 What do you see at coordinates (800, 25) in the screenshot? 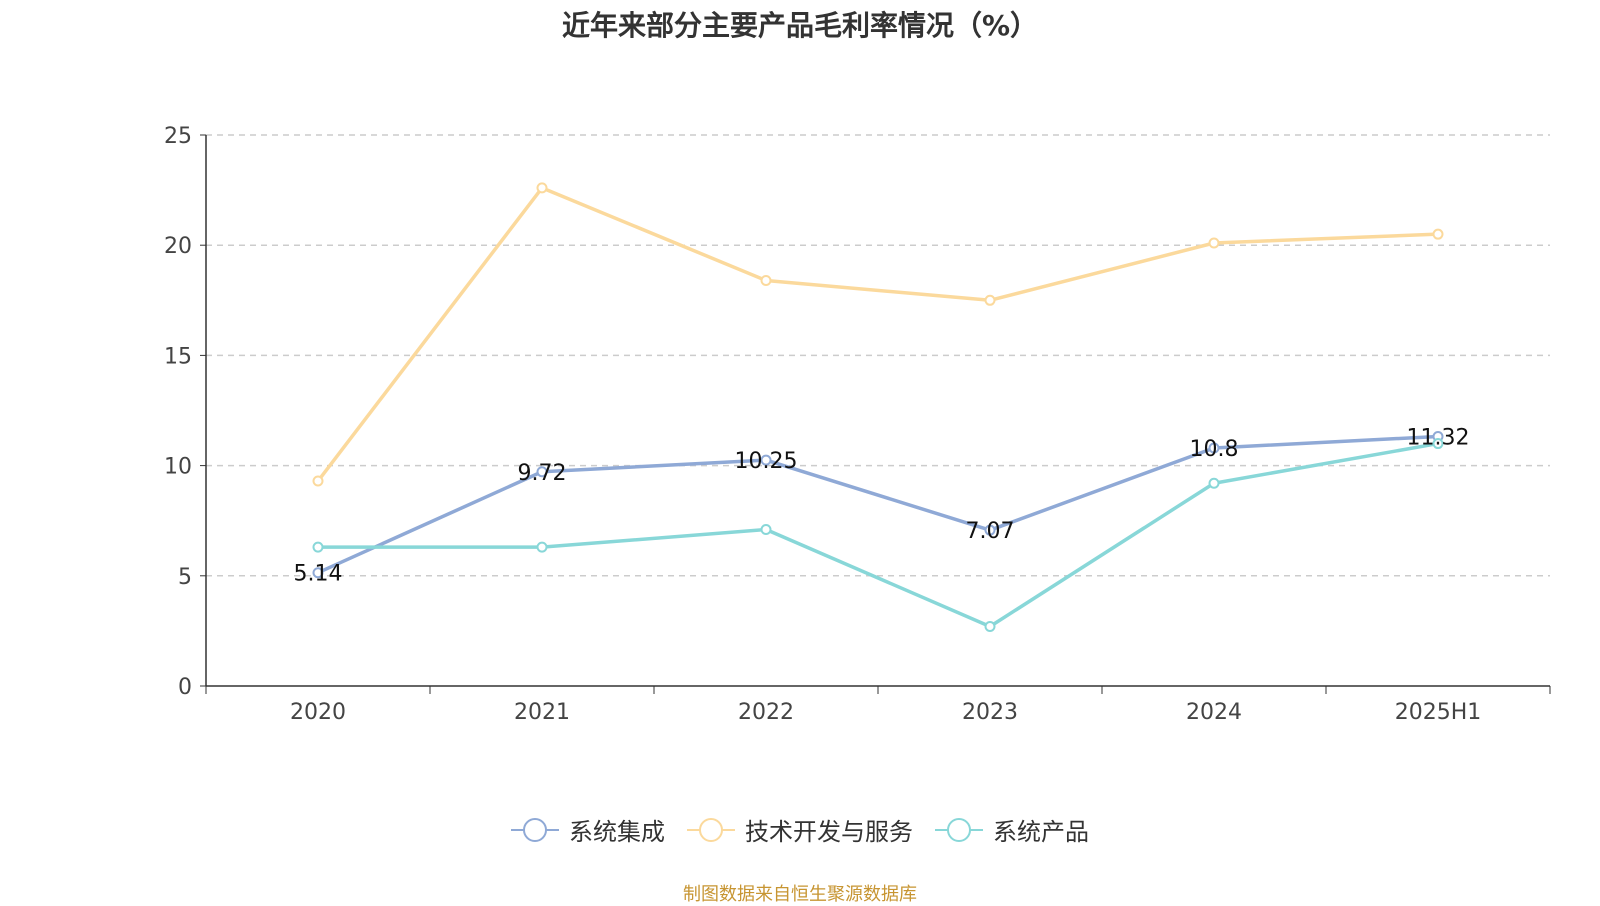
I see `chart-title: 近年来部分主要产品毛利率情况（%）` at bounding box center [800, 25].